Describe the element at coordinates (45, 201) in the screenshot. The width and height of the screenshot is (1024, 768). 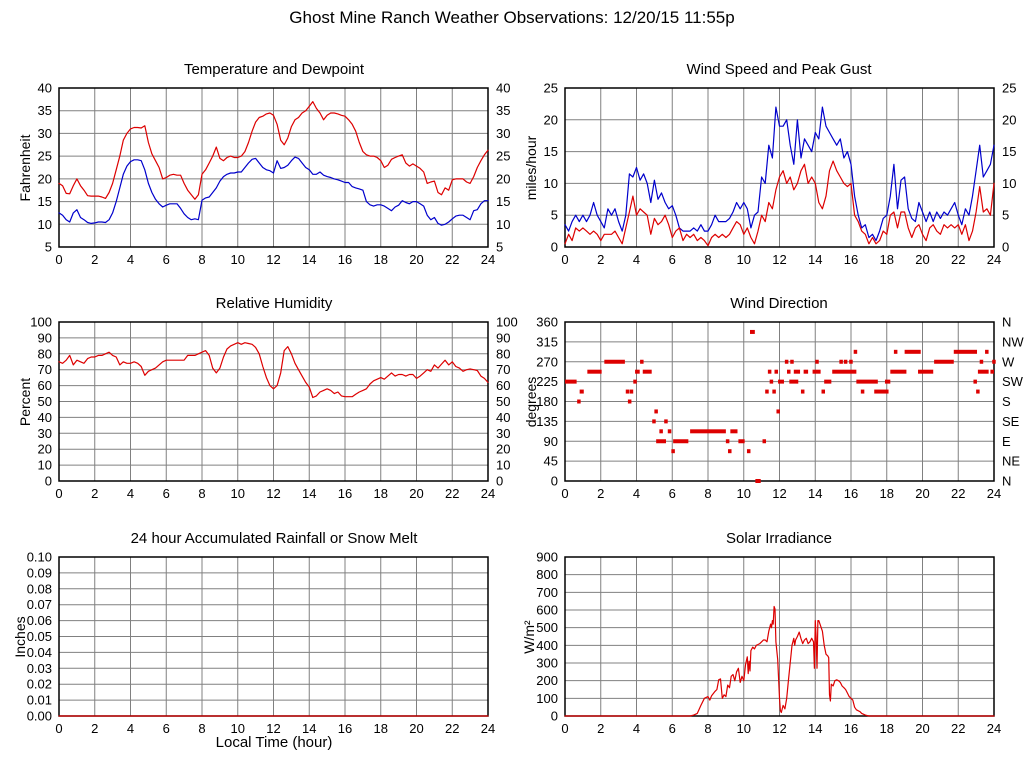
I see `y-tick-label: 15` at that location.